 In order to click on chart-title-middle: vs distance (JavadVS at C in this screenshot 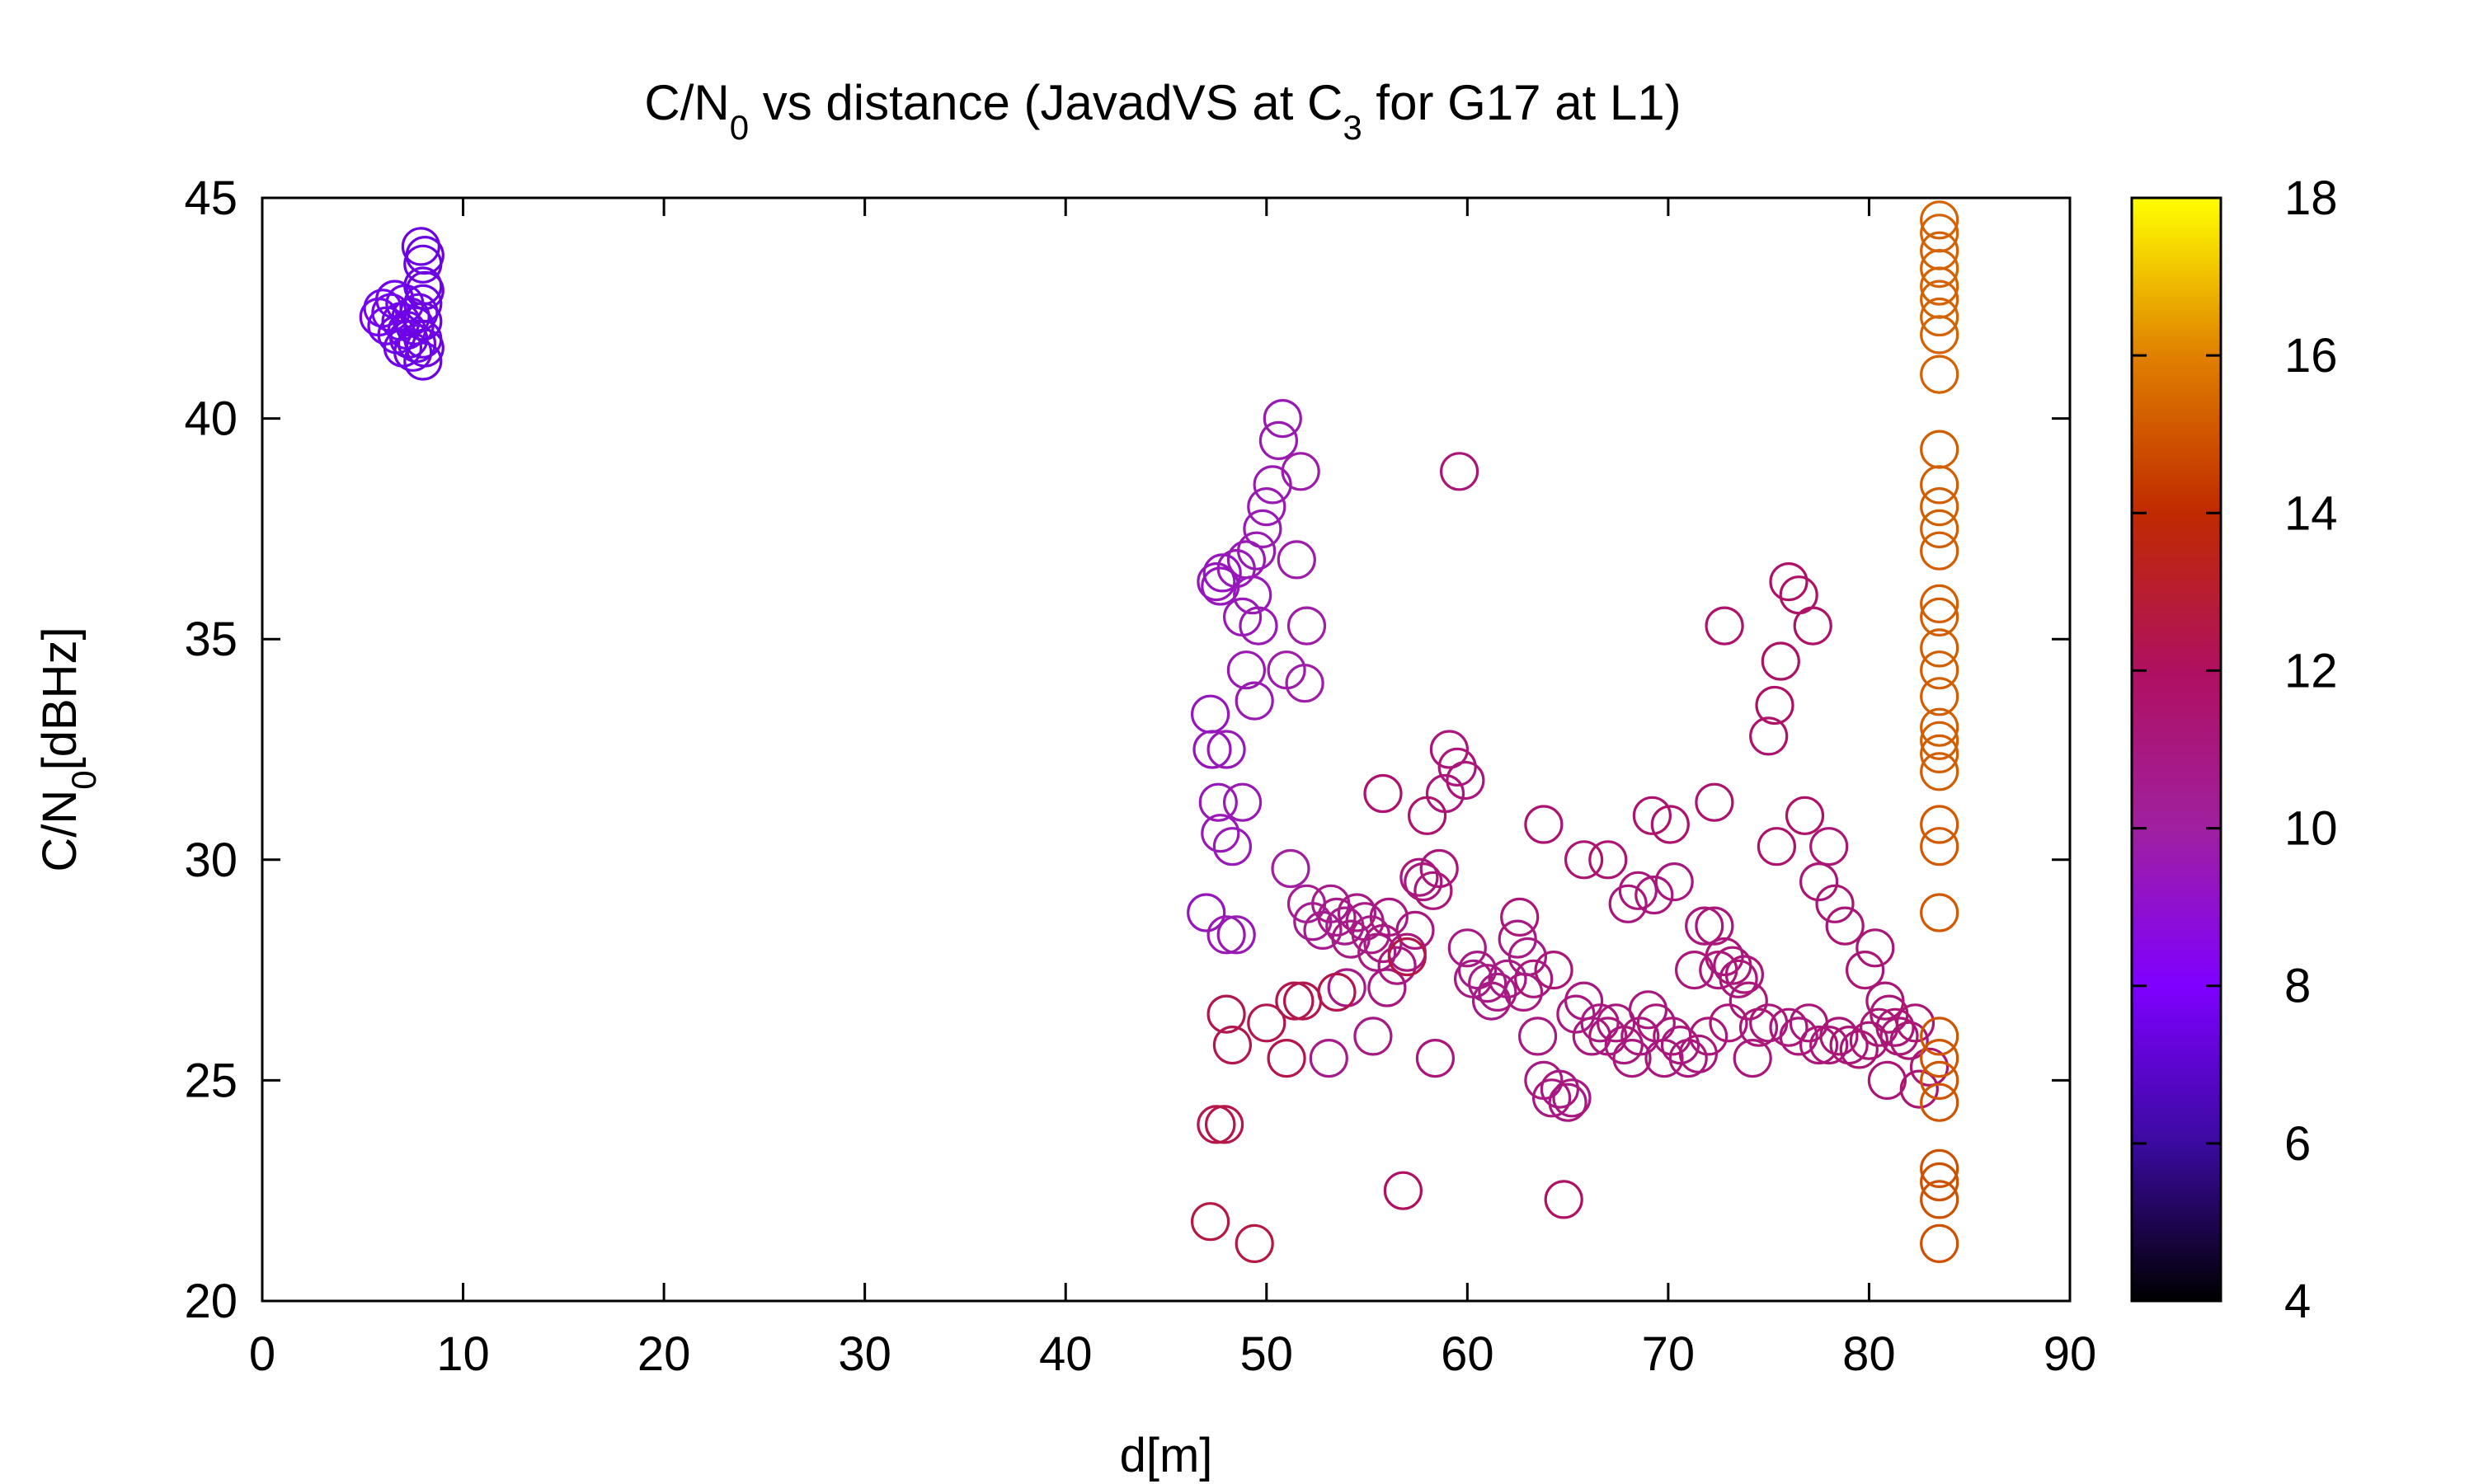, I will do `click(1046, 102)`.